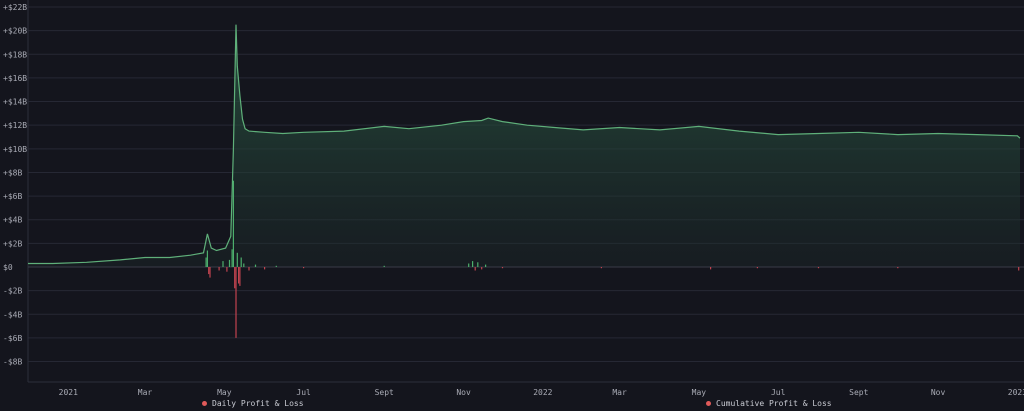 This screenshot has width=1024, height=411. I want to click on y-tick-label: +$12B, so click(15, 125).